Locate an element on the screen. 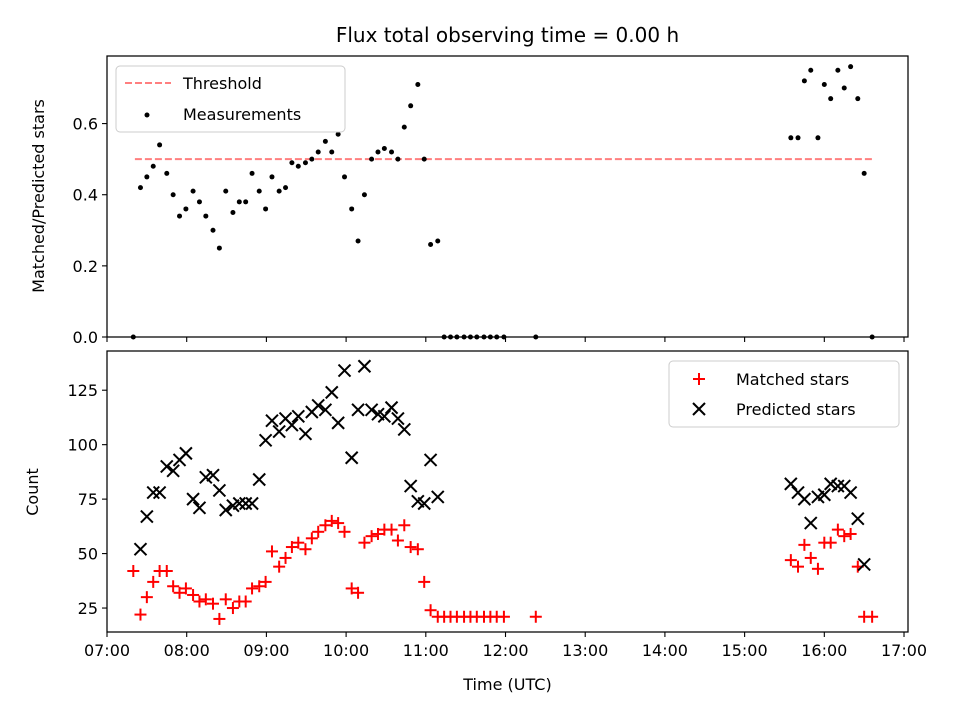 This screenshot has height=720, width=960. bottom-legend-frame is located at coordinates (784, 394).